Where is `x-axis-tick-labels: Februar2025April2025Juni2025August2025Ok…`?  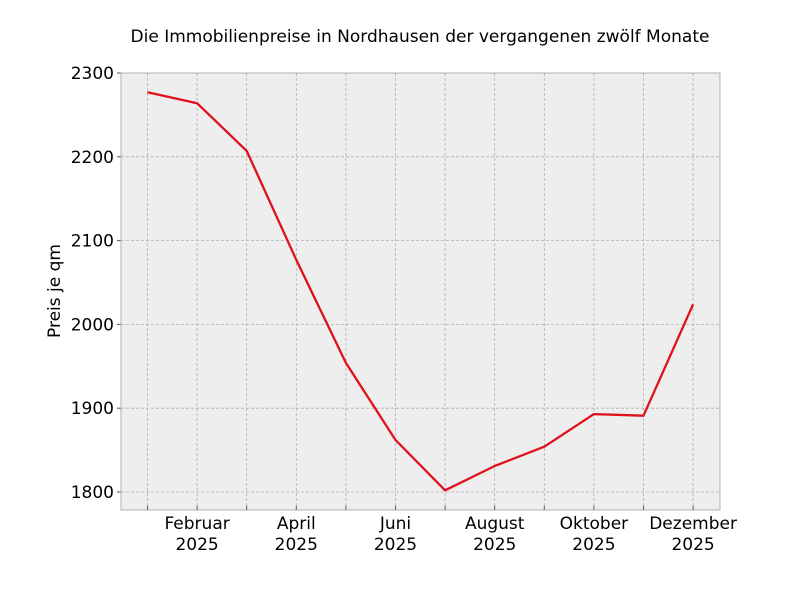 x-axis-tick-labels: Februar2025April2025Juni2025August2025Ok… is located at coordinates (450, 534).